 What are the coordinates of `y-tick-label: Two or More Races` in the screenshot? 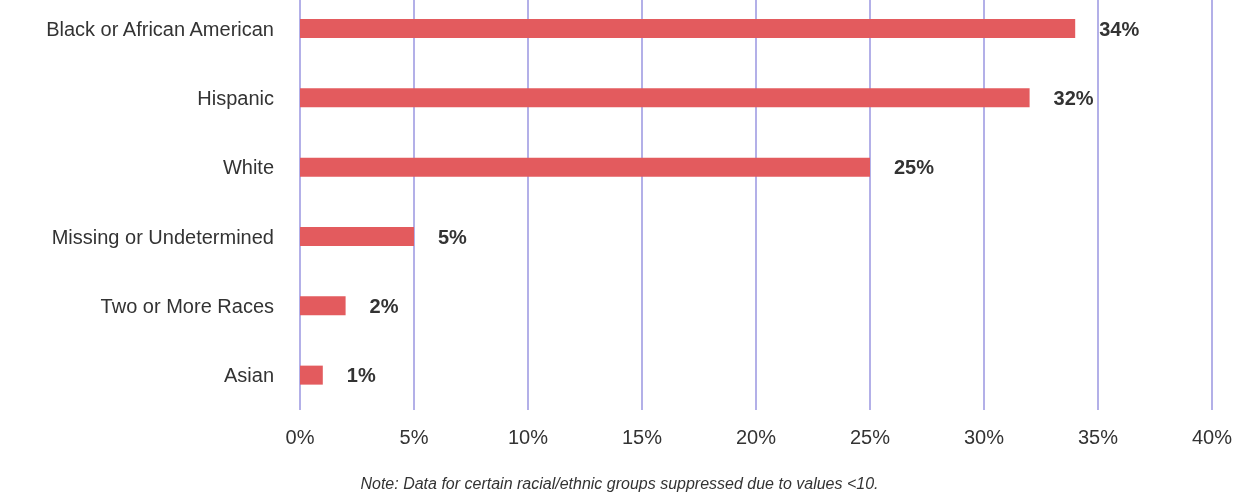 It's located at (187, 306).